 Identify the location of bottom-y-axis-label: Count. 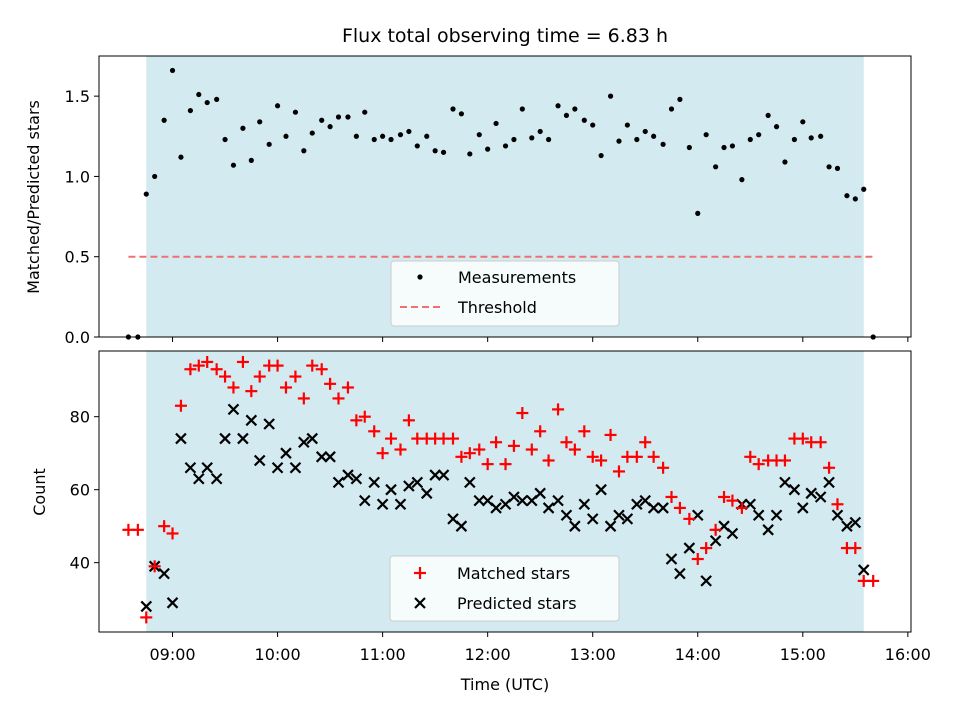
(39, 492).